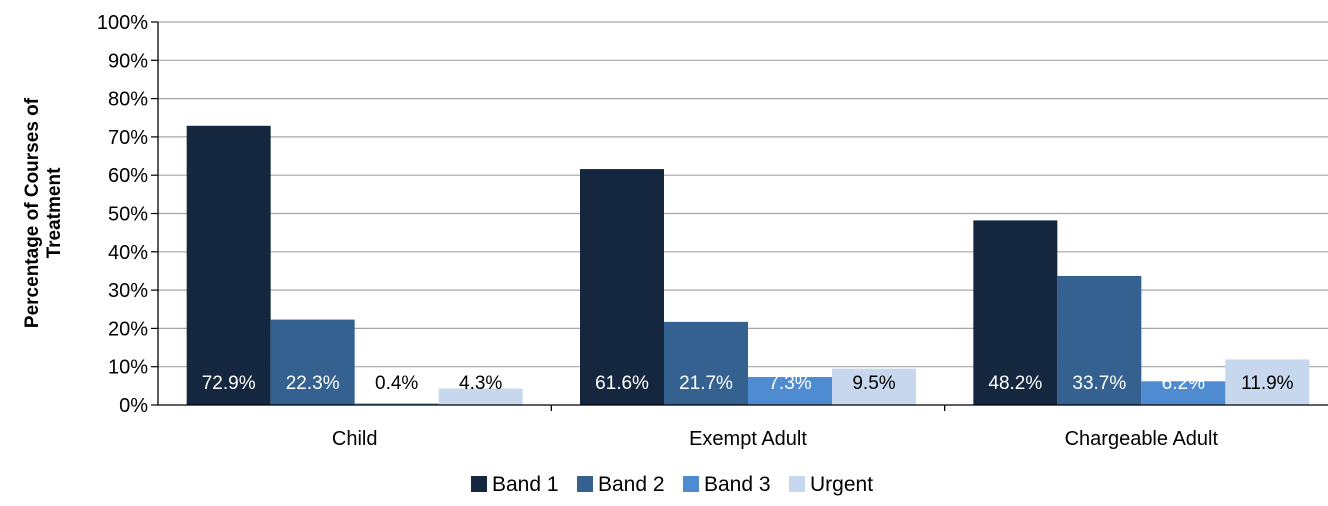 This screenshot has height=506, width=1328. Describe the element at coordinates (1183, 383) in the screenshot. I see `data-label: 6.2%` at that location.